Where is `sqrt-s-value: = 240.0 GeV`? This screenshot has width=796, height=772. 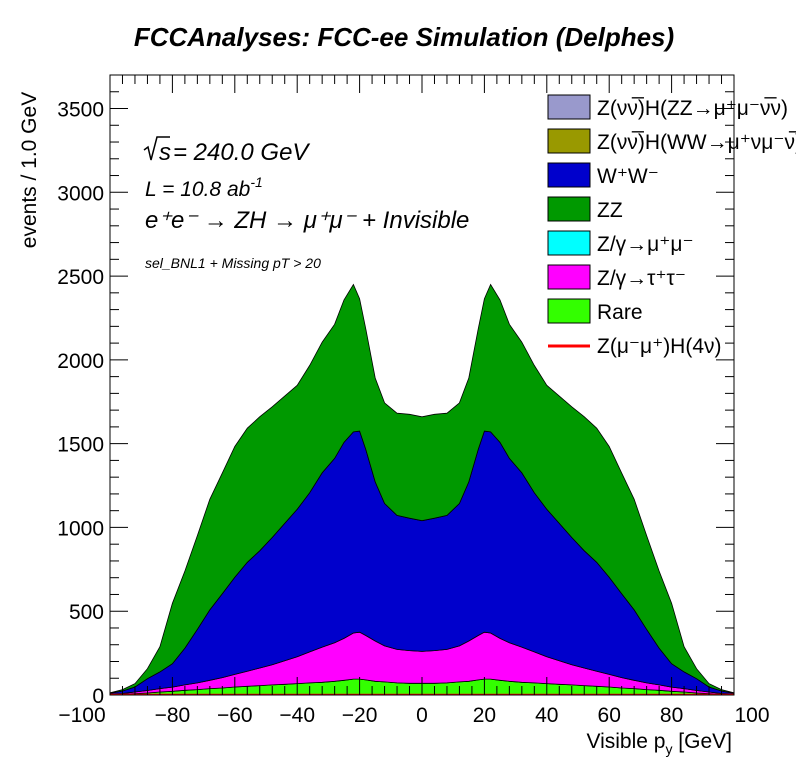
sqrt-s-value: = 240.0 GeV is located at coordinates (241, 152).